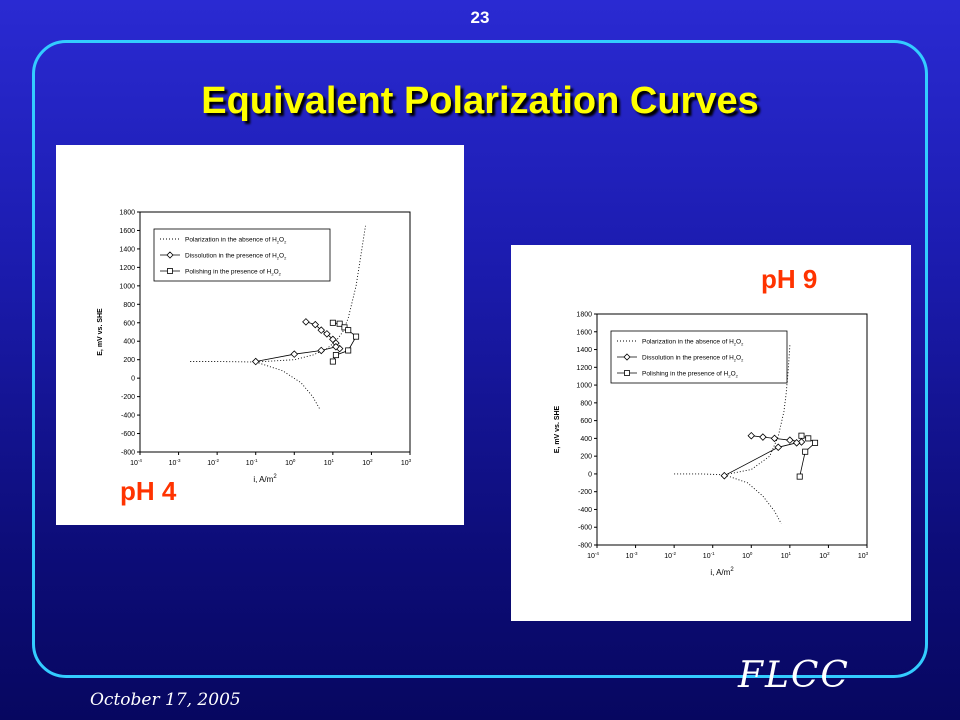 The height and width of the screenshot is (720, 960). What do you see at coordinates (794, 675) in the screenshot?
I see `footer-logo: FLCC` at bounding box center [794, 675].